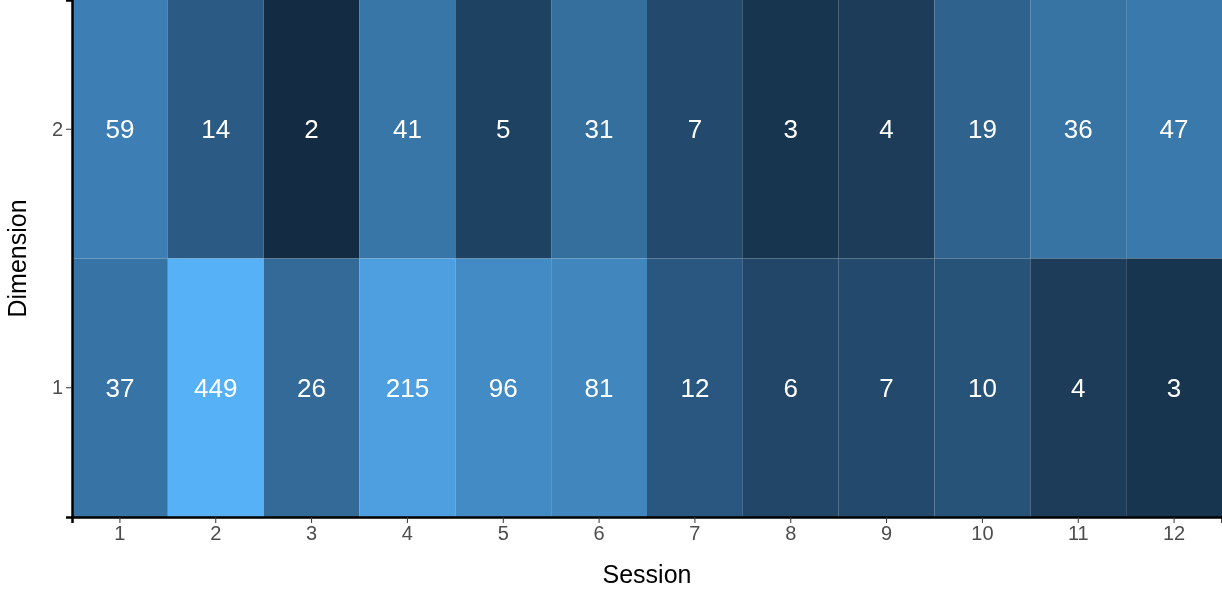 The height and width of the screenshot is (591, 1222). What do you see at coordinates (216, 533) in the screenshot?
I see `x-tick-label: 2` at bounding box center [216, 533].